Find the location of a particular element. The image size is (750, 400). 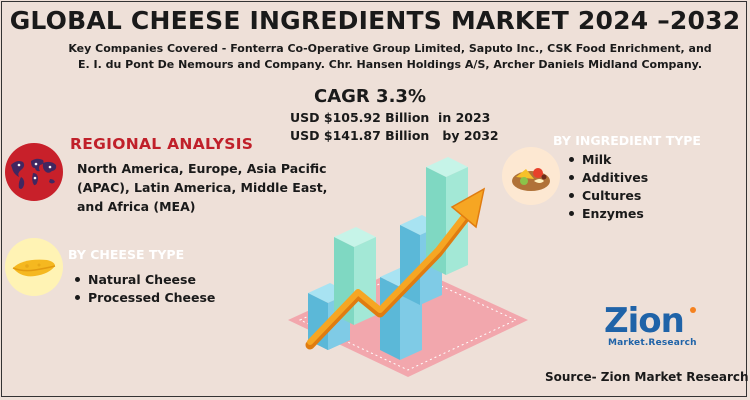

cheese-slice-icon is located at coordinates (34, 267).